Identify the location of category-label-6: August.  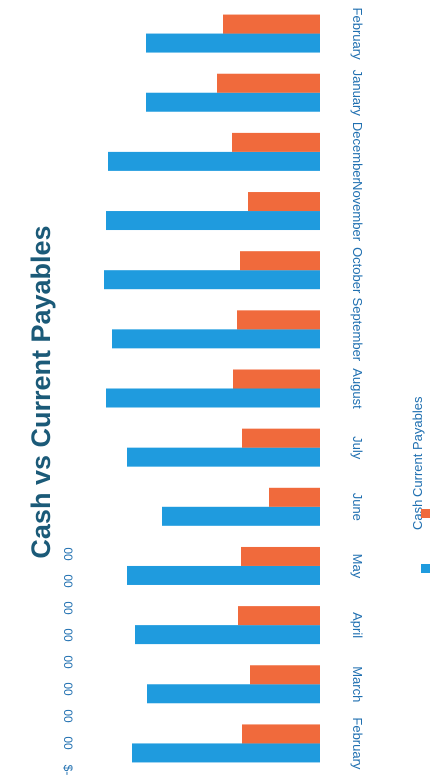
(357, 388).